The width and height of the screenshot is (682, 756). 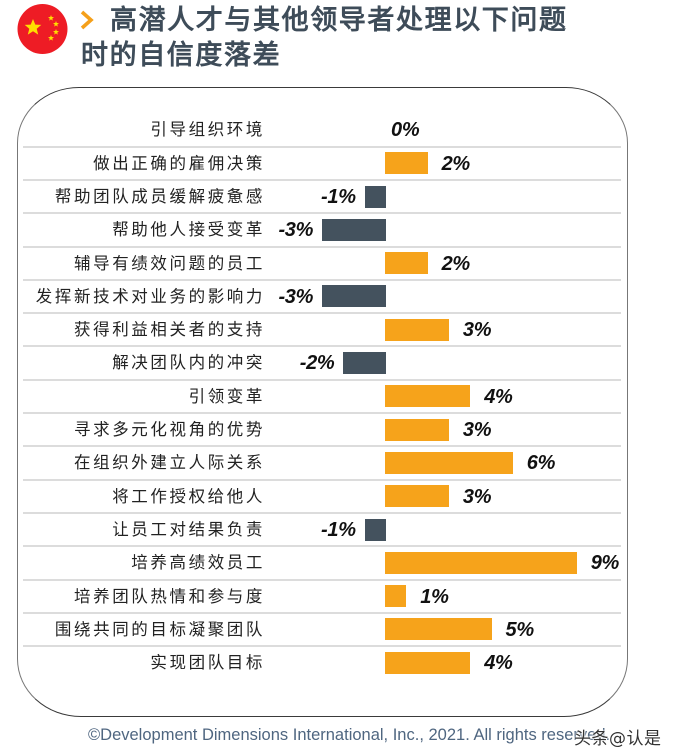 What do you see at coordinates (341, 163) in the screenshot?
I see `chart-row: 做出正确的雇佣决策 2%` at bounding box center [341, 163].